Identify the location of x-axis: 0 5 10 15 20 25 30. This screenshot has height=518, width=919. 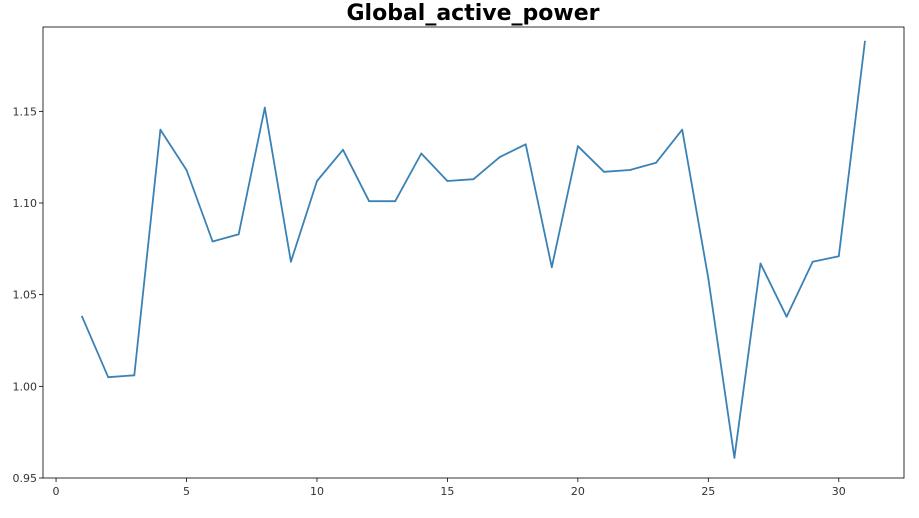
(449, 488).